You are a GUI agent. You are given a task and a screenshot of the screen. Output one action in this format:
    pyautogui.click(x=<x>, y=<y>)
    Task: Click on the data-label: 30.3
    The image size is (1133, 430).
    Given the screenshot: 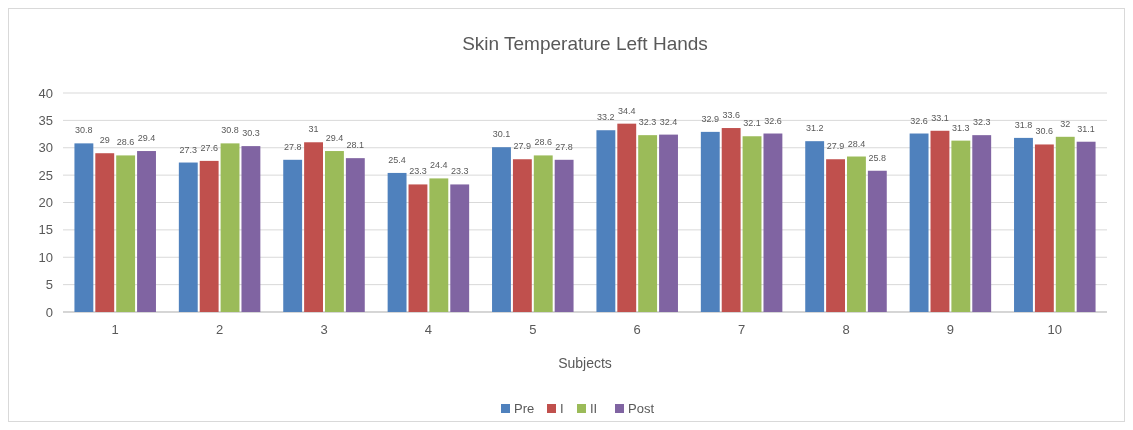 What is the action you would take?
    pyautogui.click(x=251, y=133)
    